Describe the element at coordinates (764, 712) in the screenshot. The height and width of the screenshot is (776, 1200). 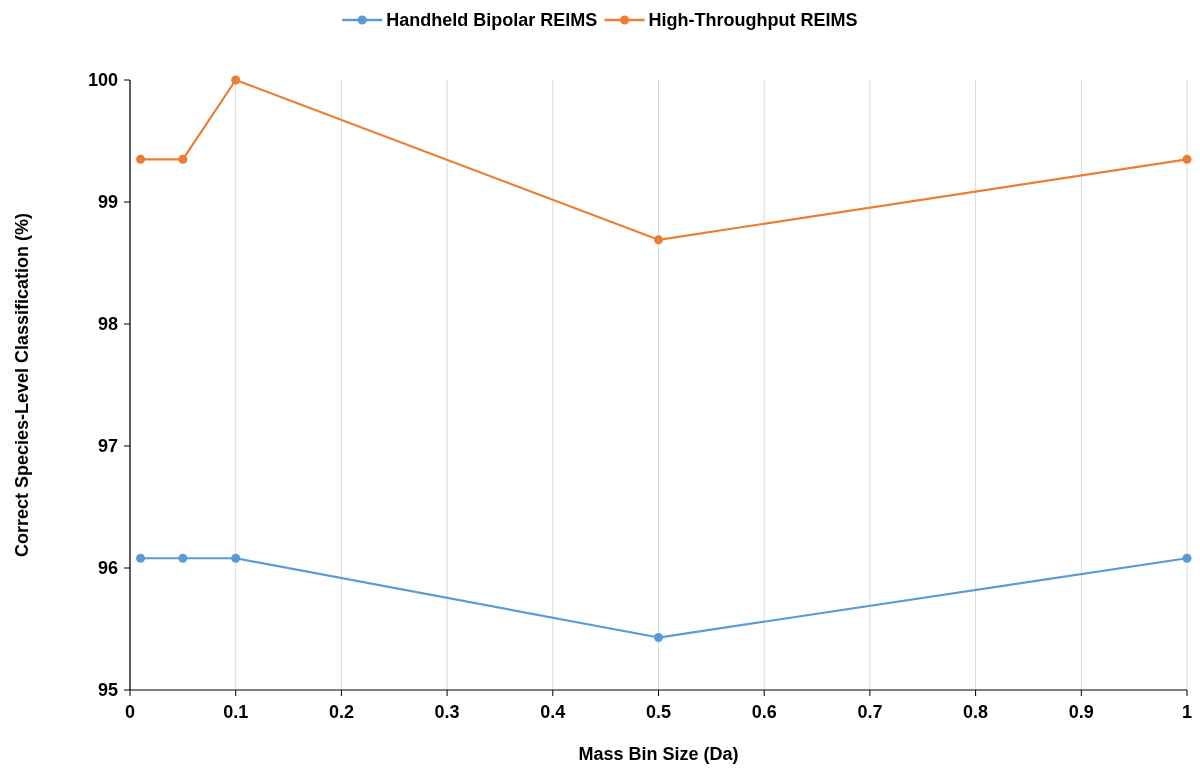
I see `x-tick-label: 0.6` at that location.